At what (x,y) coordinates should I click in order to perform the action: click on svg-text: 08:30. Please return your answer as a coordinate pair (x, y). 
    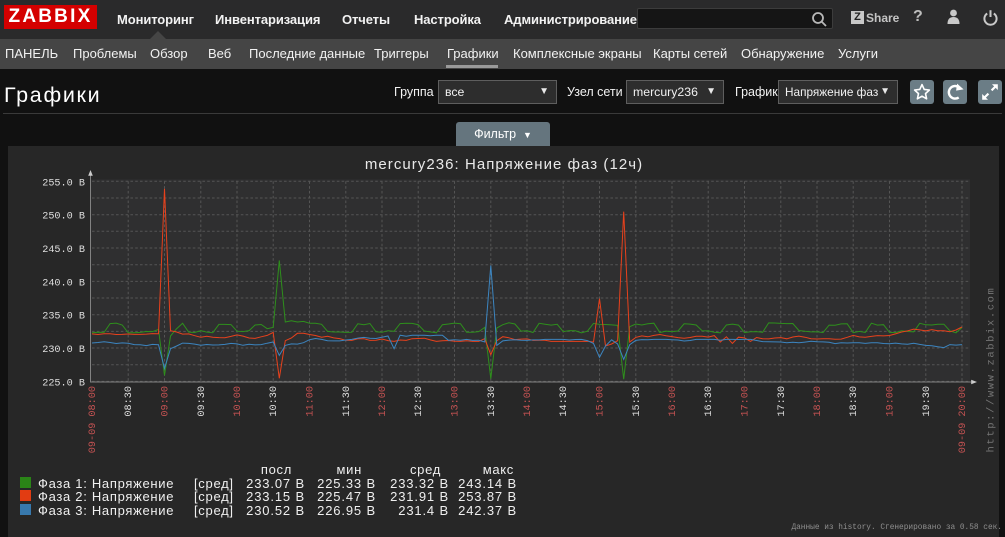
    Looking at the image, I should click on (129, 401).